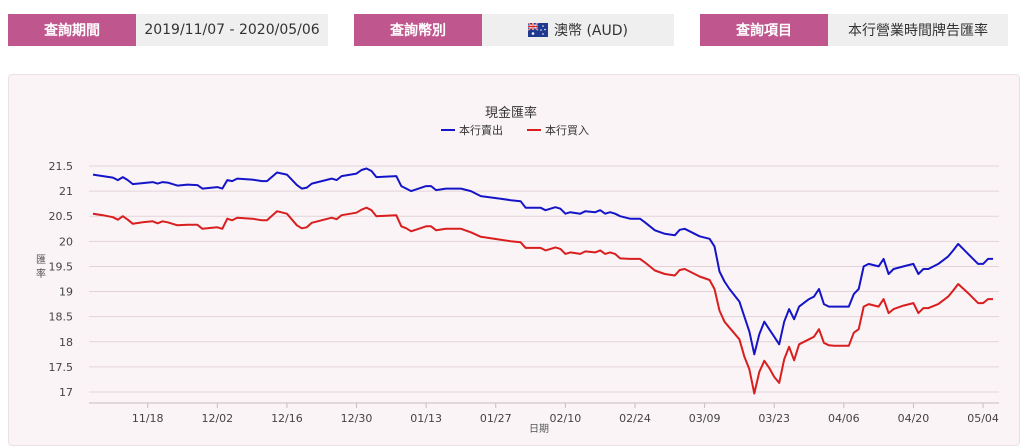  I want to click on y-tick-label: 19, so click(66, 292).